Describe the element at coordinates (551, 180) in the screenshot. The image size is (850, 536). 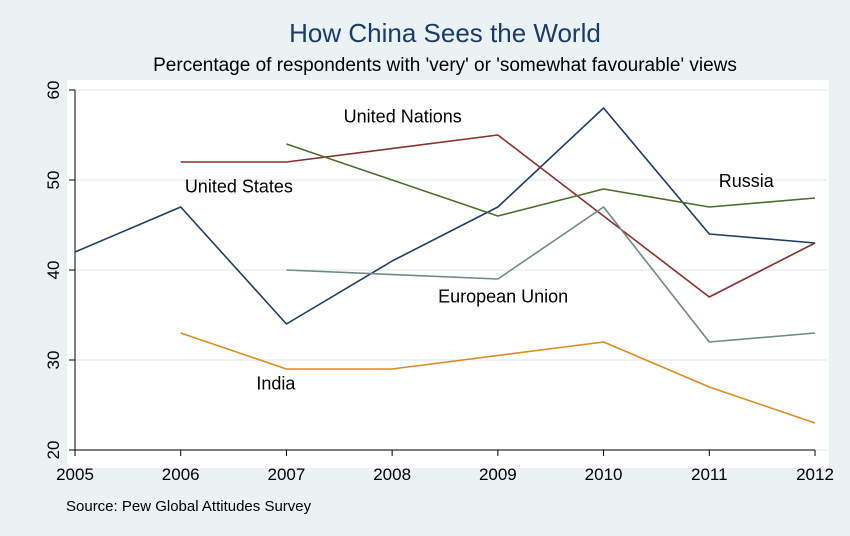
I see `series-line-russia` at that location.